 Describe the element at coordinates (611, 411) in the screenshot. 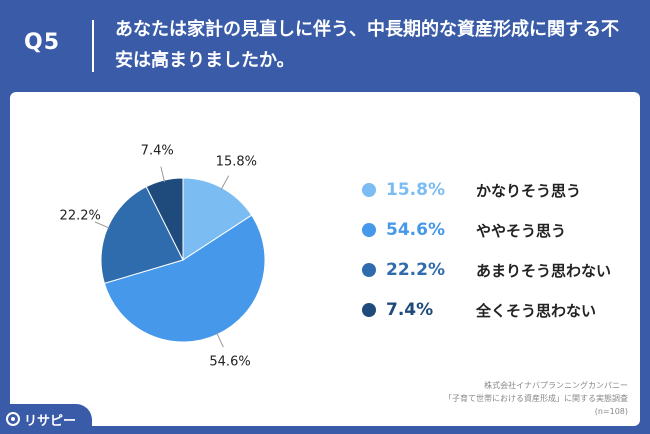

I see `source-sample: (n=108)` at that location.